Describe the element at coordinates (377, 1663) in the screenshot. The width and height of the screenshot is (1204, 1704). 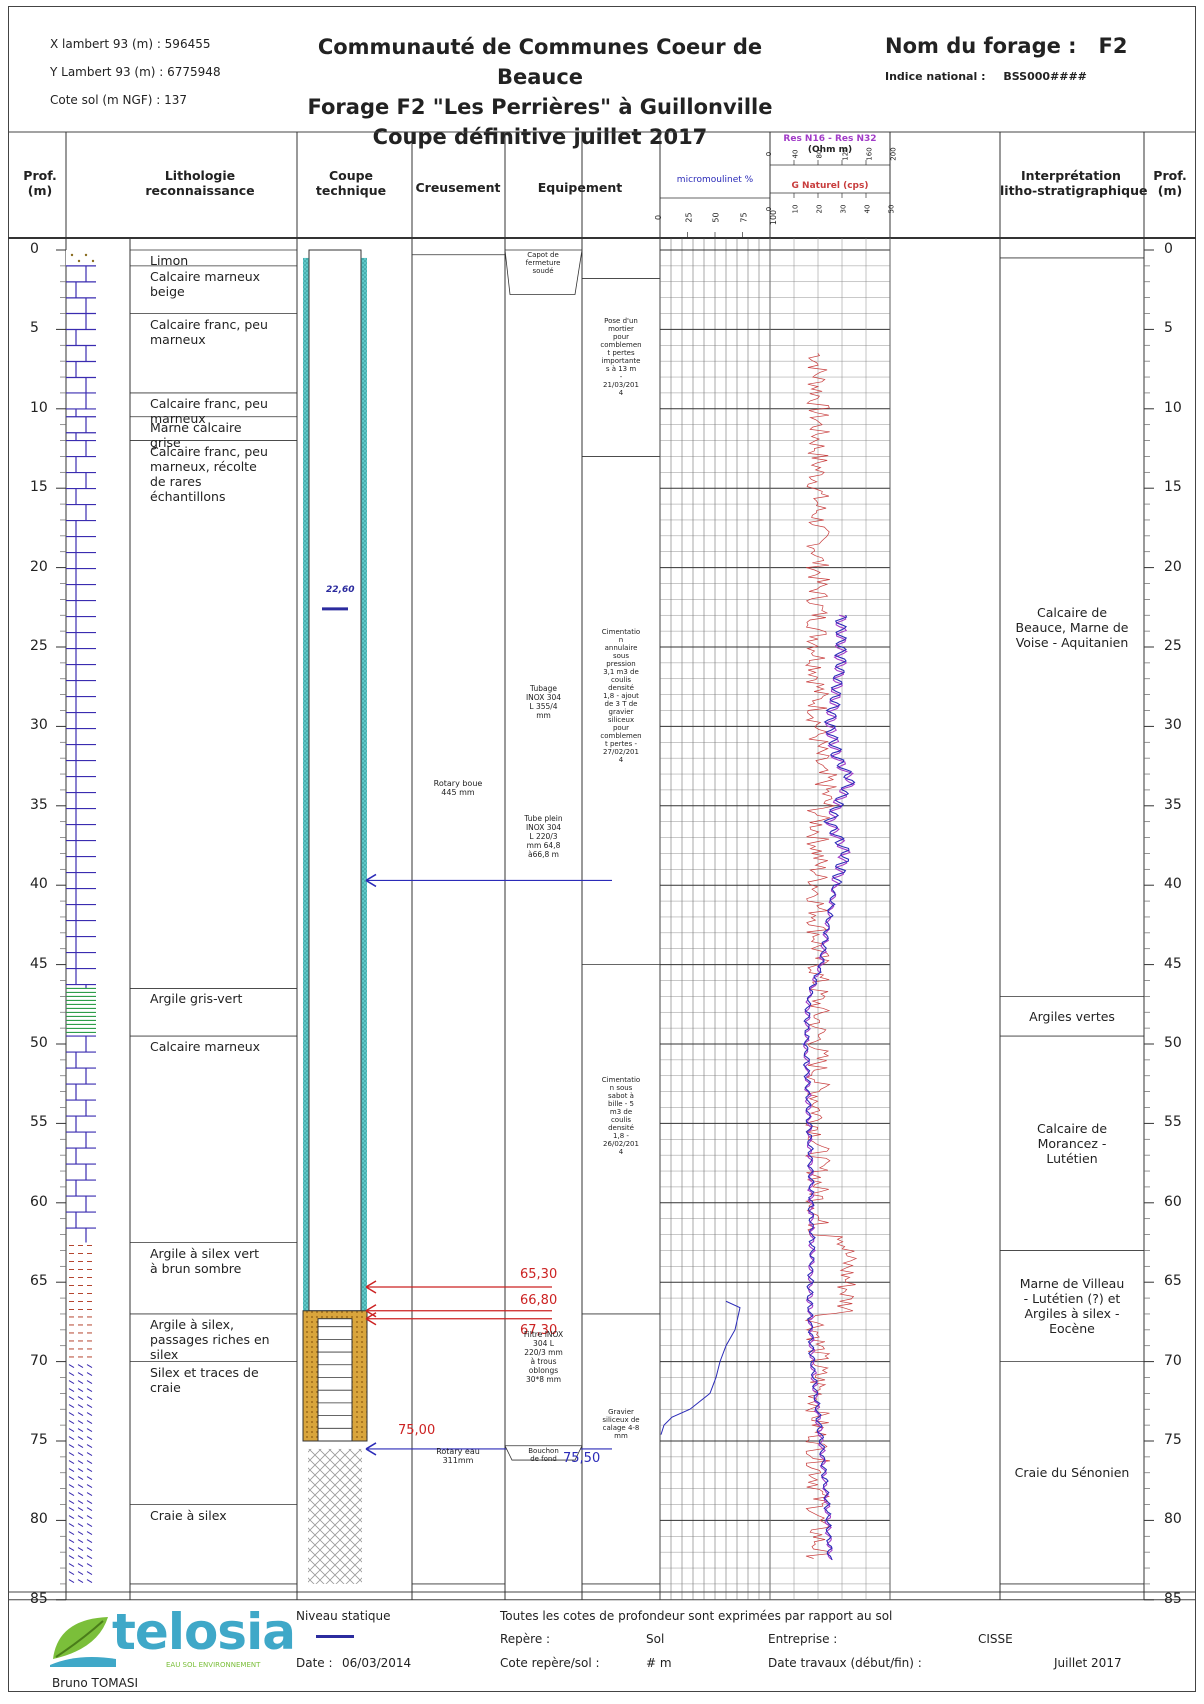
I see `date-value: 06/03/2014` at that location.